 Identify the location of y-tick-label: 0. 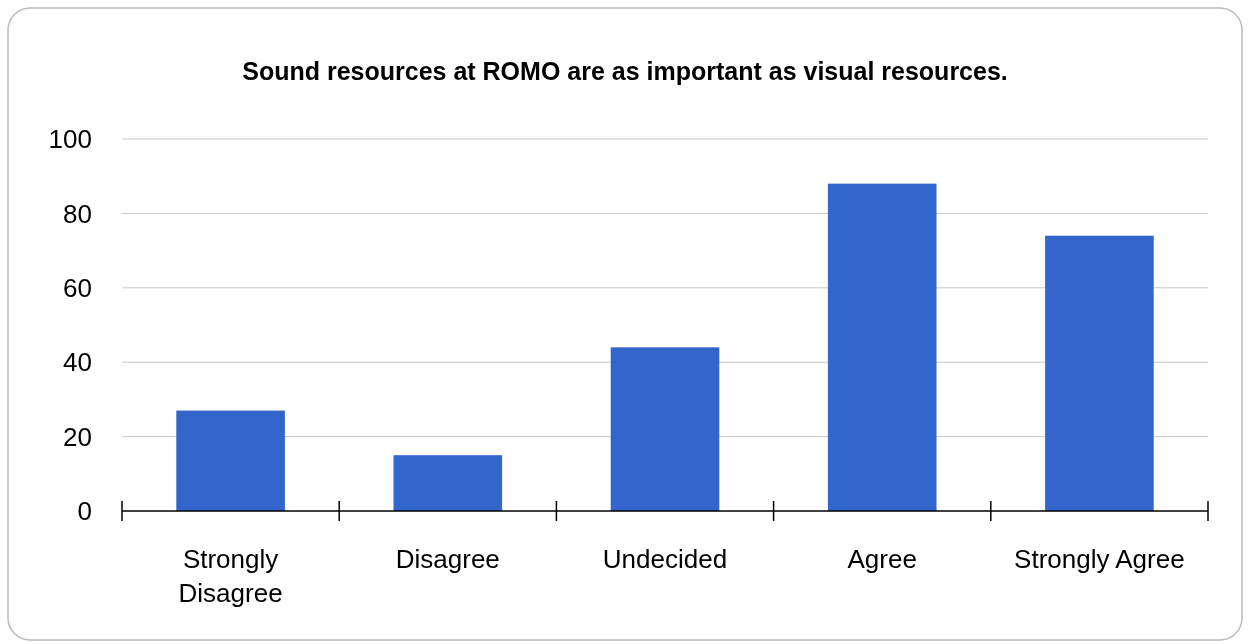
(84, 511).